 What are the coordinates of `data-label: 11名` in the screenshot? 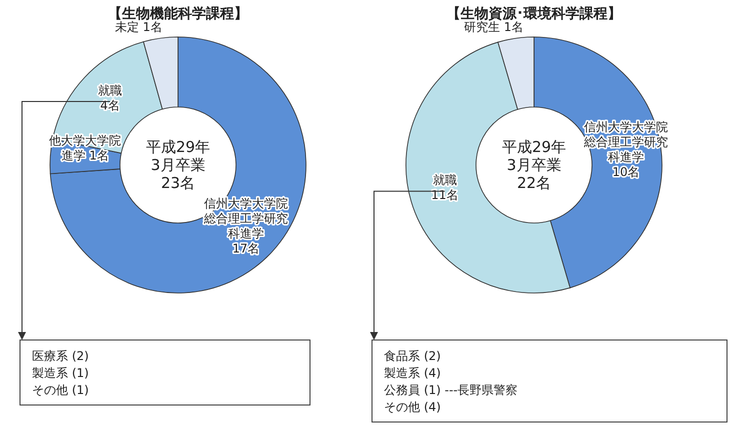 It's located at (444, 195).